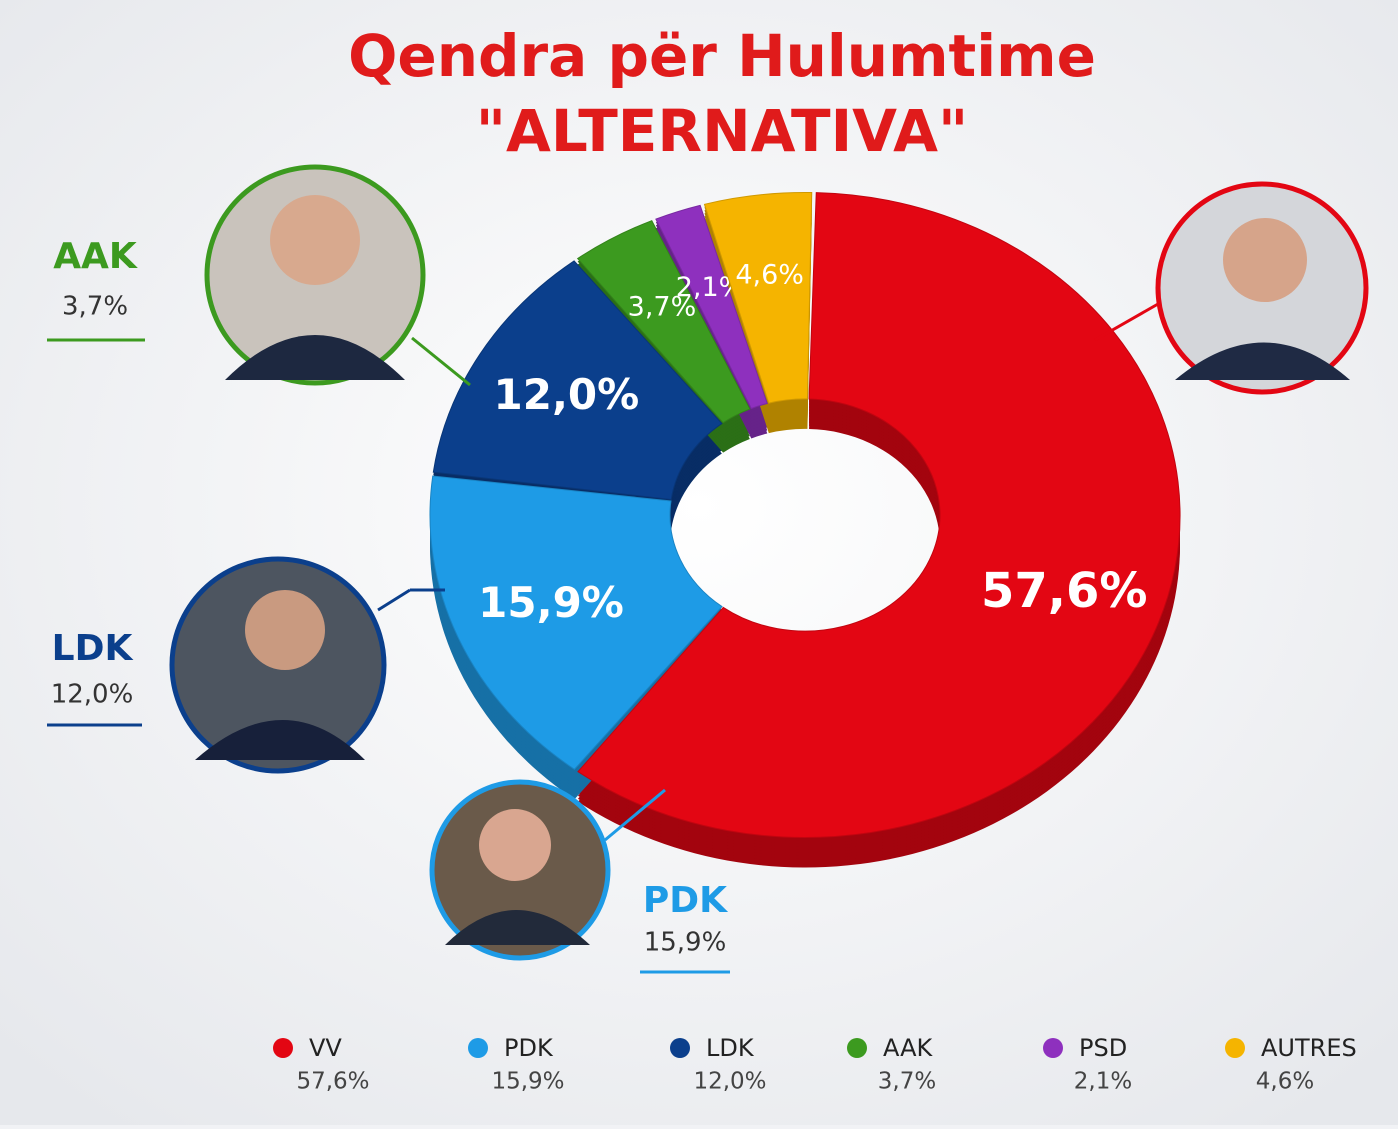 This screenshot has width=1398, height=1129. Describe the element at coordinates (1103, 1082) in the screenshot. I see `legend-value: 2,1%` at that location.